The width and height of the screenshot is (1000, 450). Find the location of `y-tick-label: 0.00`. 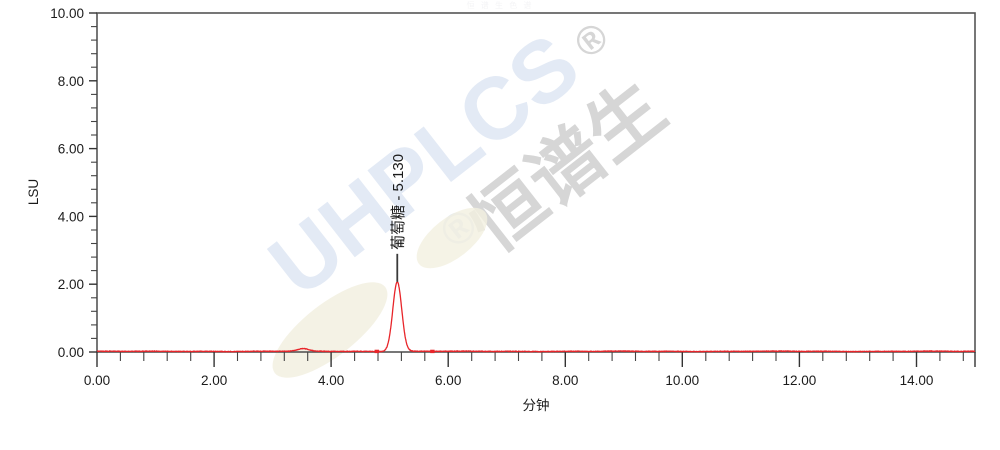

y-tick-label: 0.00 is located at coordinates (71, 352).